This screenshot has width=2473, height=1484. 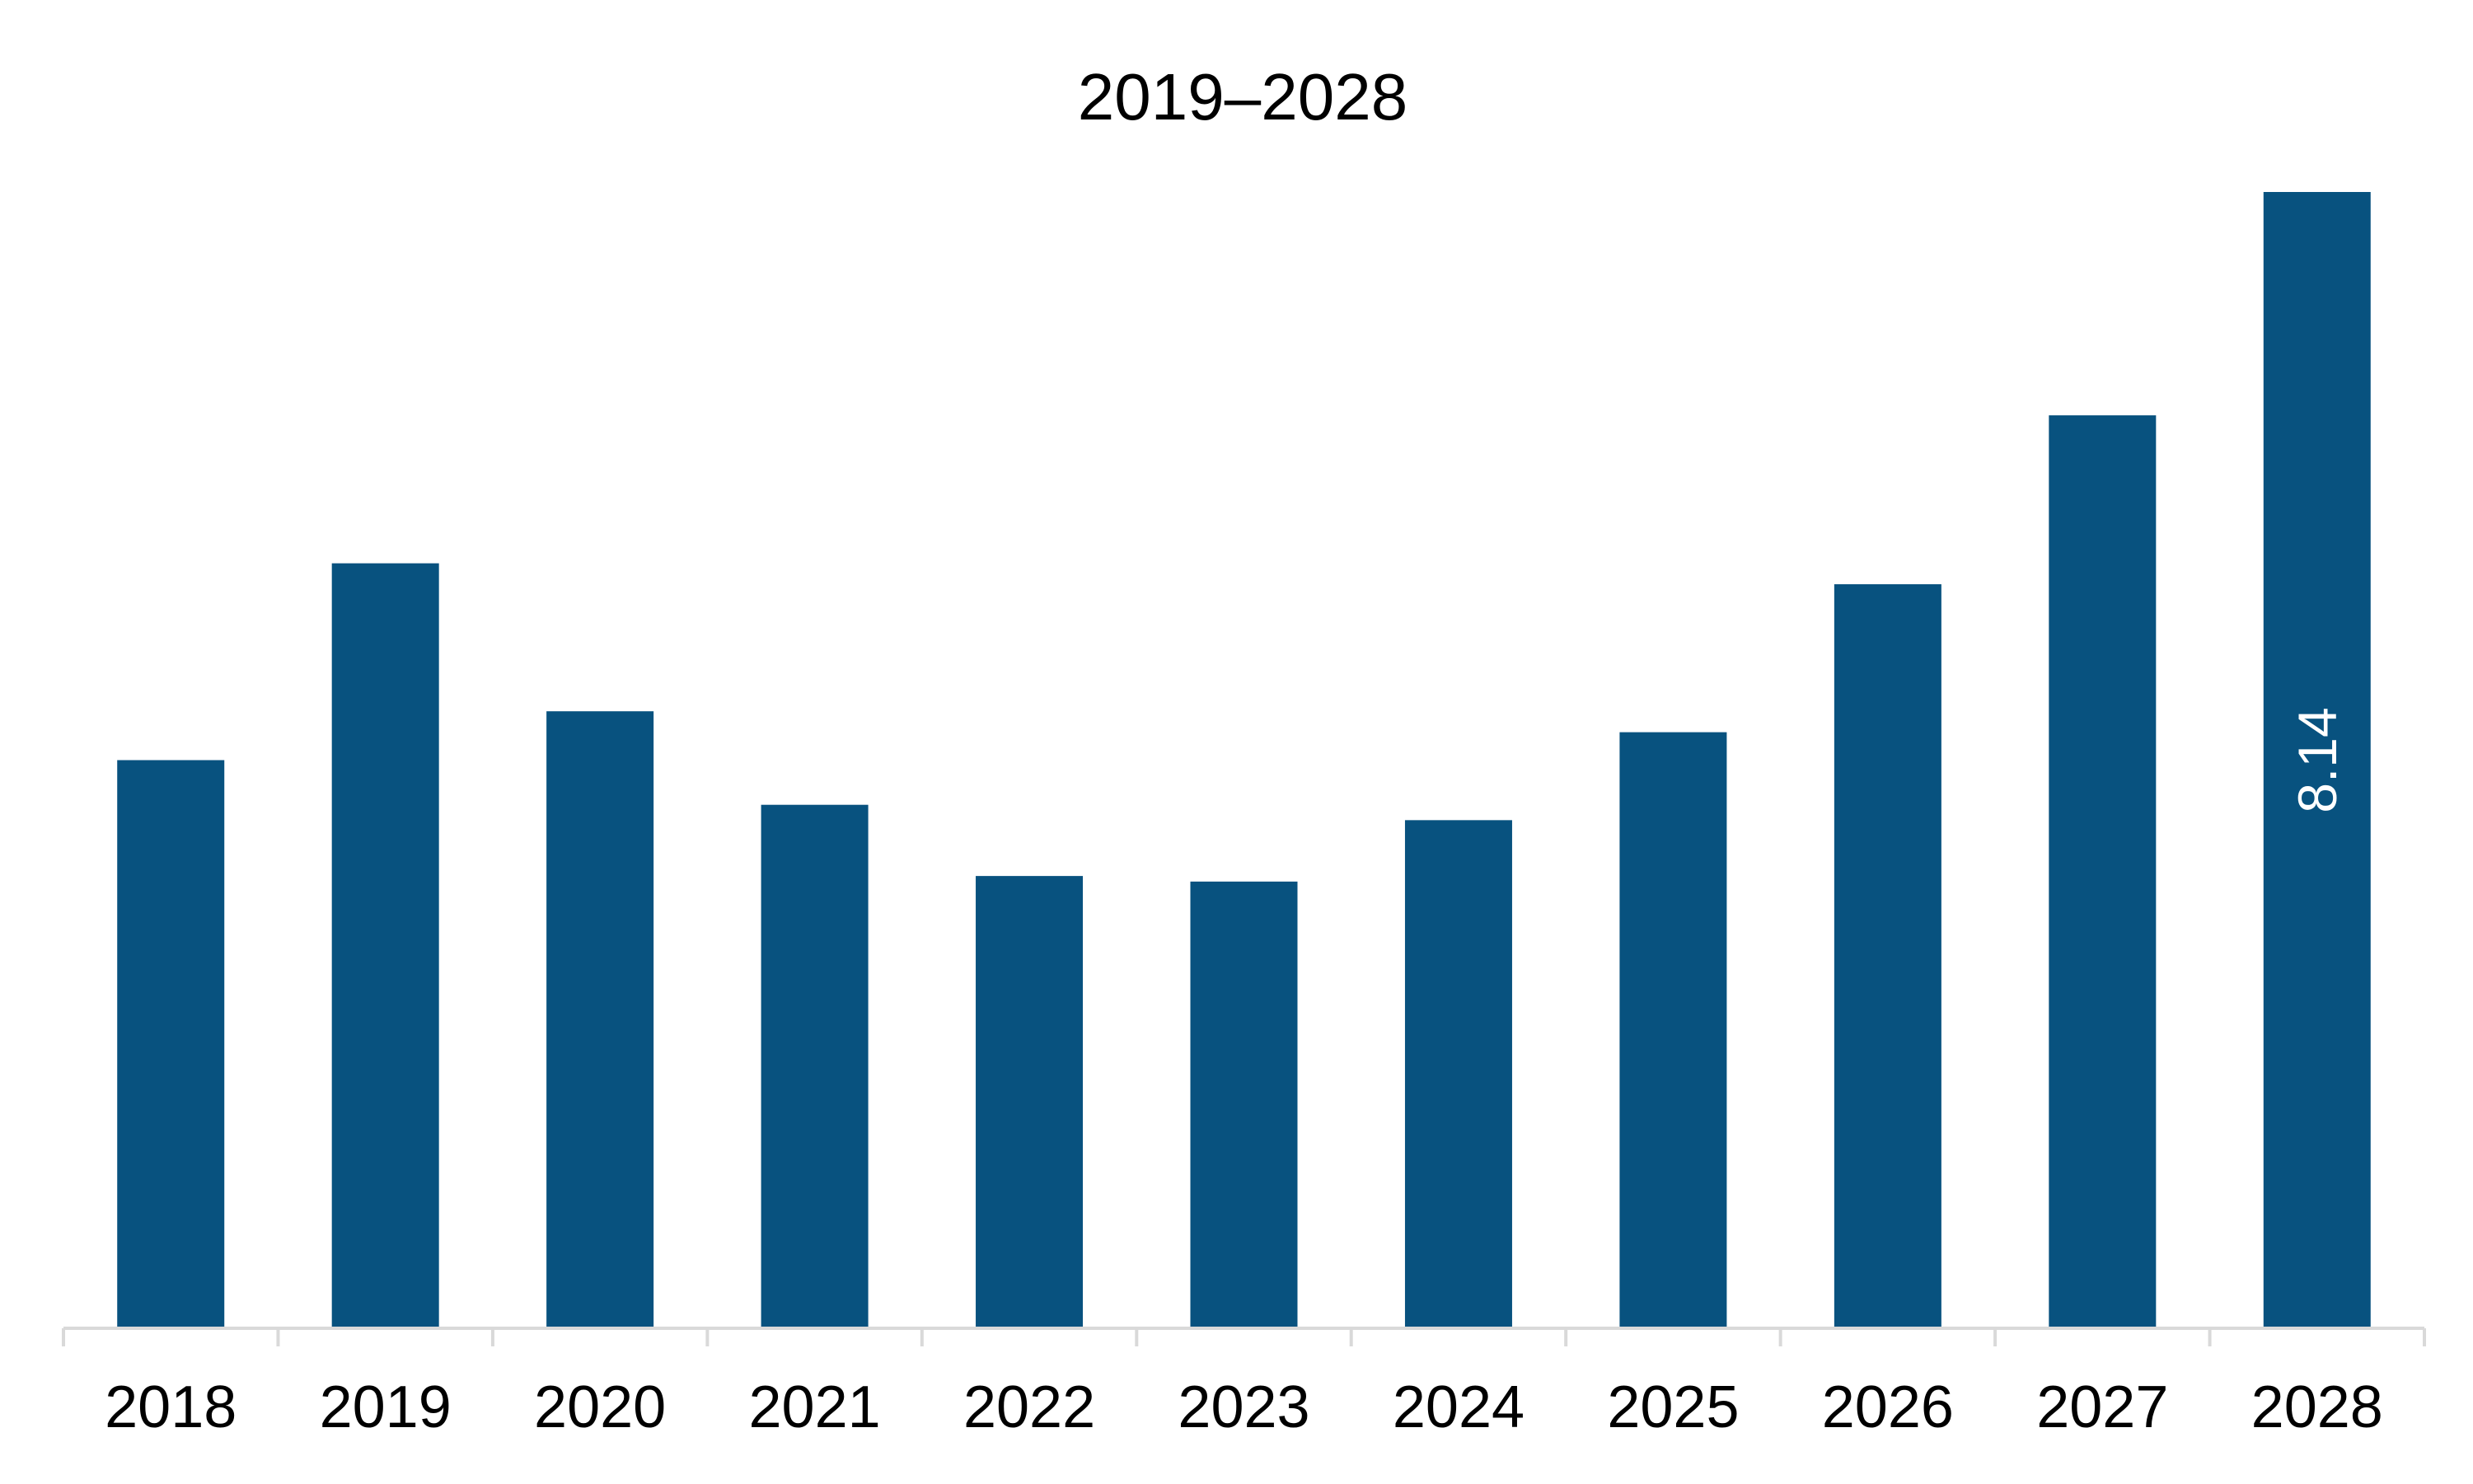 I want to click on bar-2026, so click(x=1888, y=956).